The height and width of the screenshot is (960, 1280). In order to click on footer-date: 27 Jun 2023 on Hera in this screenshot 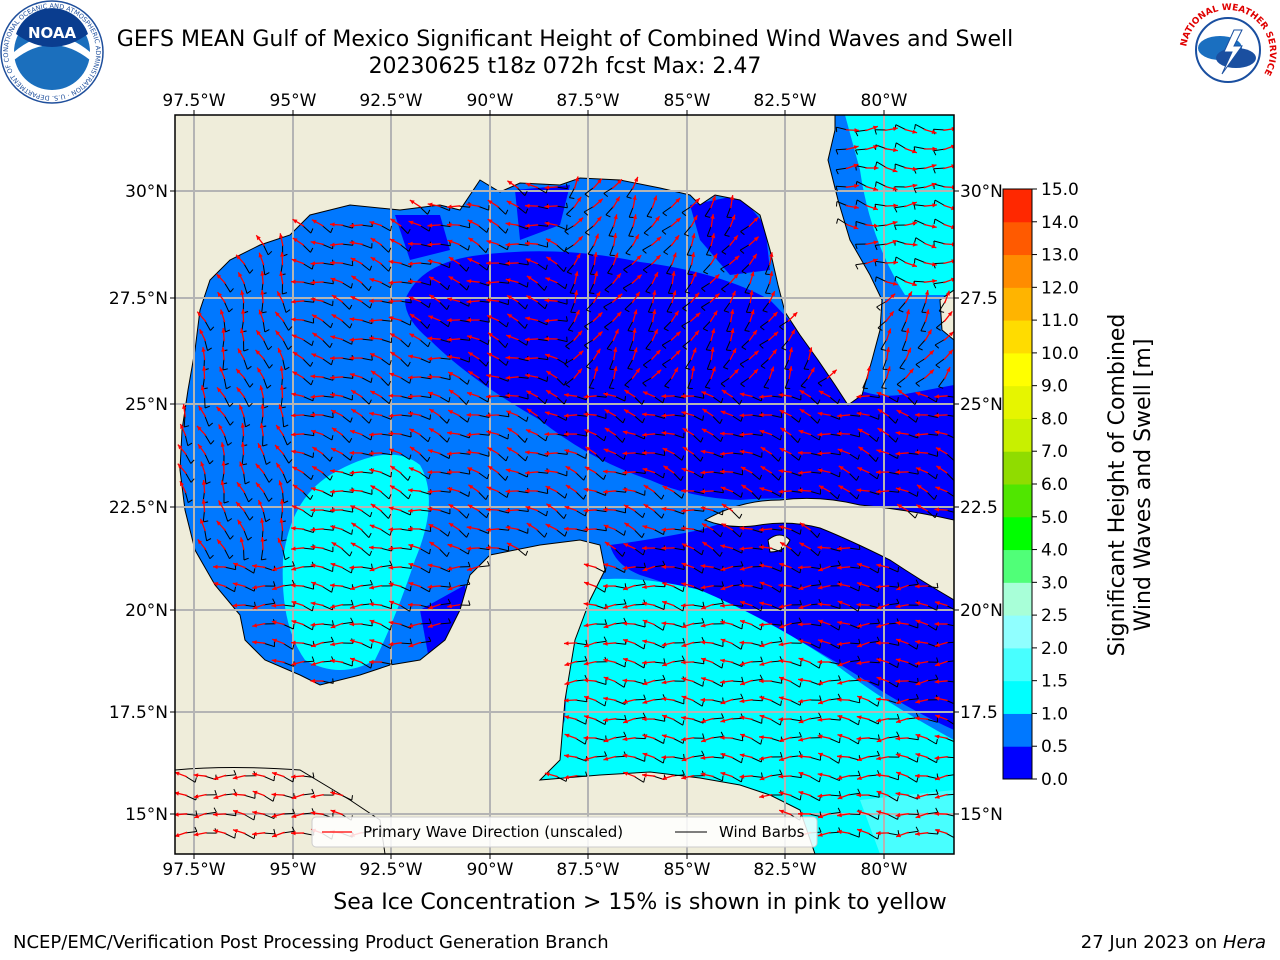, I will do `click(1173, 942)`.